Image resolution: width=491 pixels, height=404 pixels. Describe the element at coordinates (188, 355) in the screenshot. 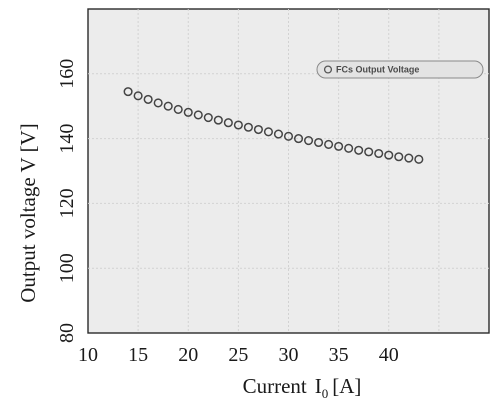

I see `x-tick-label: 20` at that location.